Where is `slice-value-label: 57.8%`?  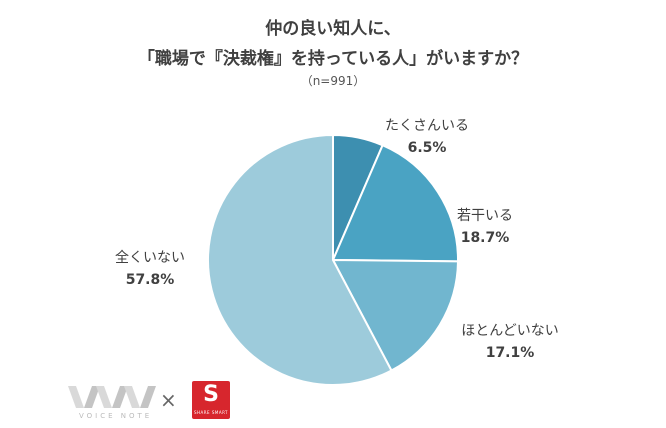 slice-value-label: 57.8% is located at coordinates (150, 280).